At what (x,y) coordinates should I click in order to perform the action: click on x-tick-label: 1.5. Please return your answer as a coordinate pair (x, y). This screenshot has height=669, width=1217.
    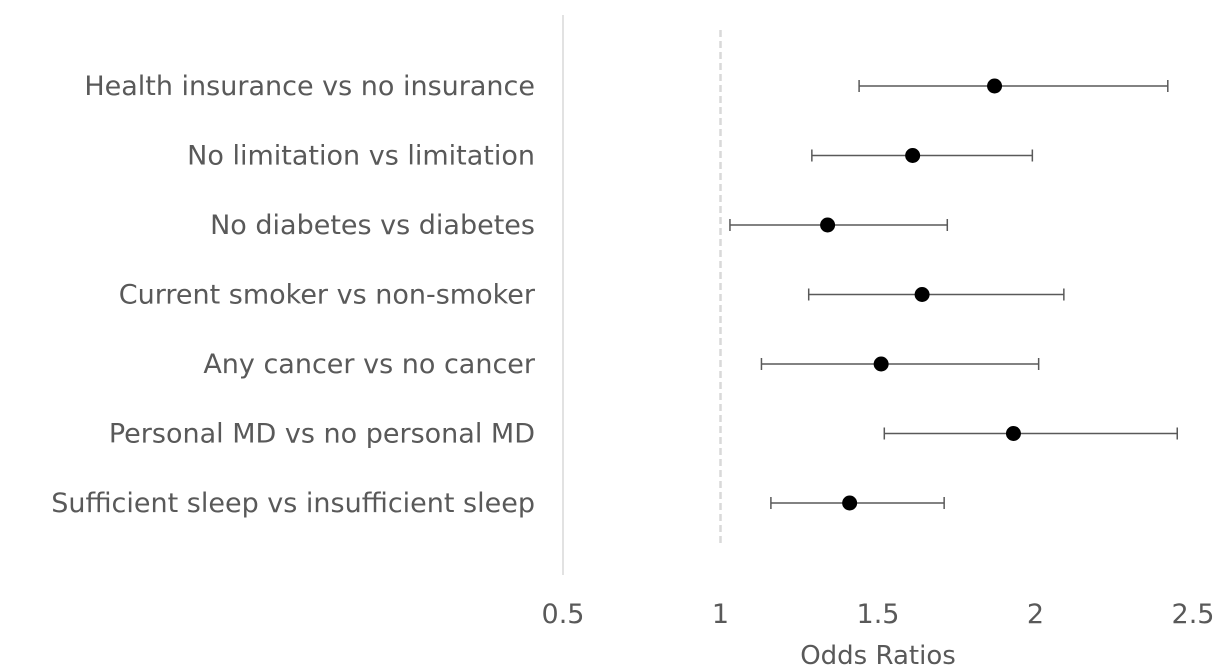
    Looking at the image, I should click on (878, 614).